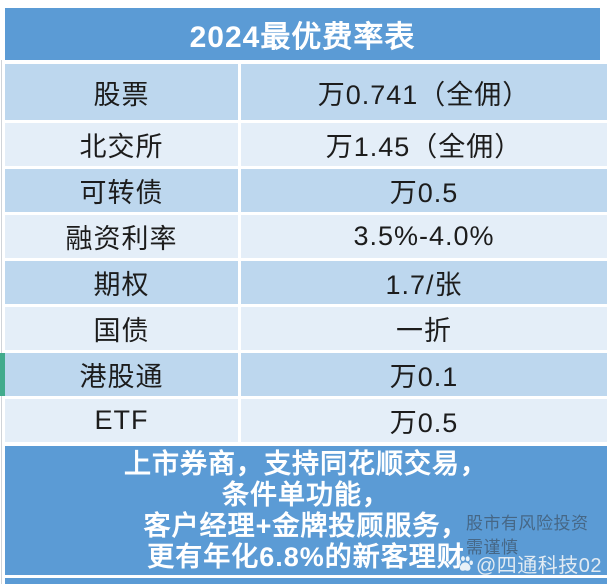 The height and width of the screenshot is (584, 607). What do you see at coordinates (538, 566) in the screenshot?
I see `author-credit-text: @四通科技02` at bounding box center [538, 566].